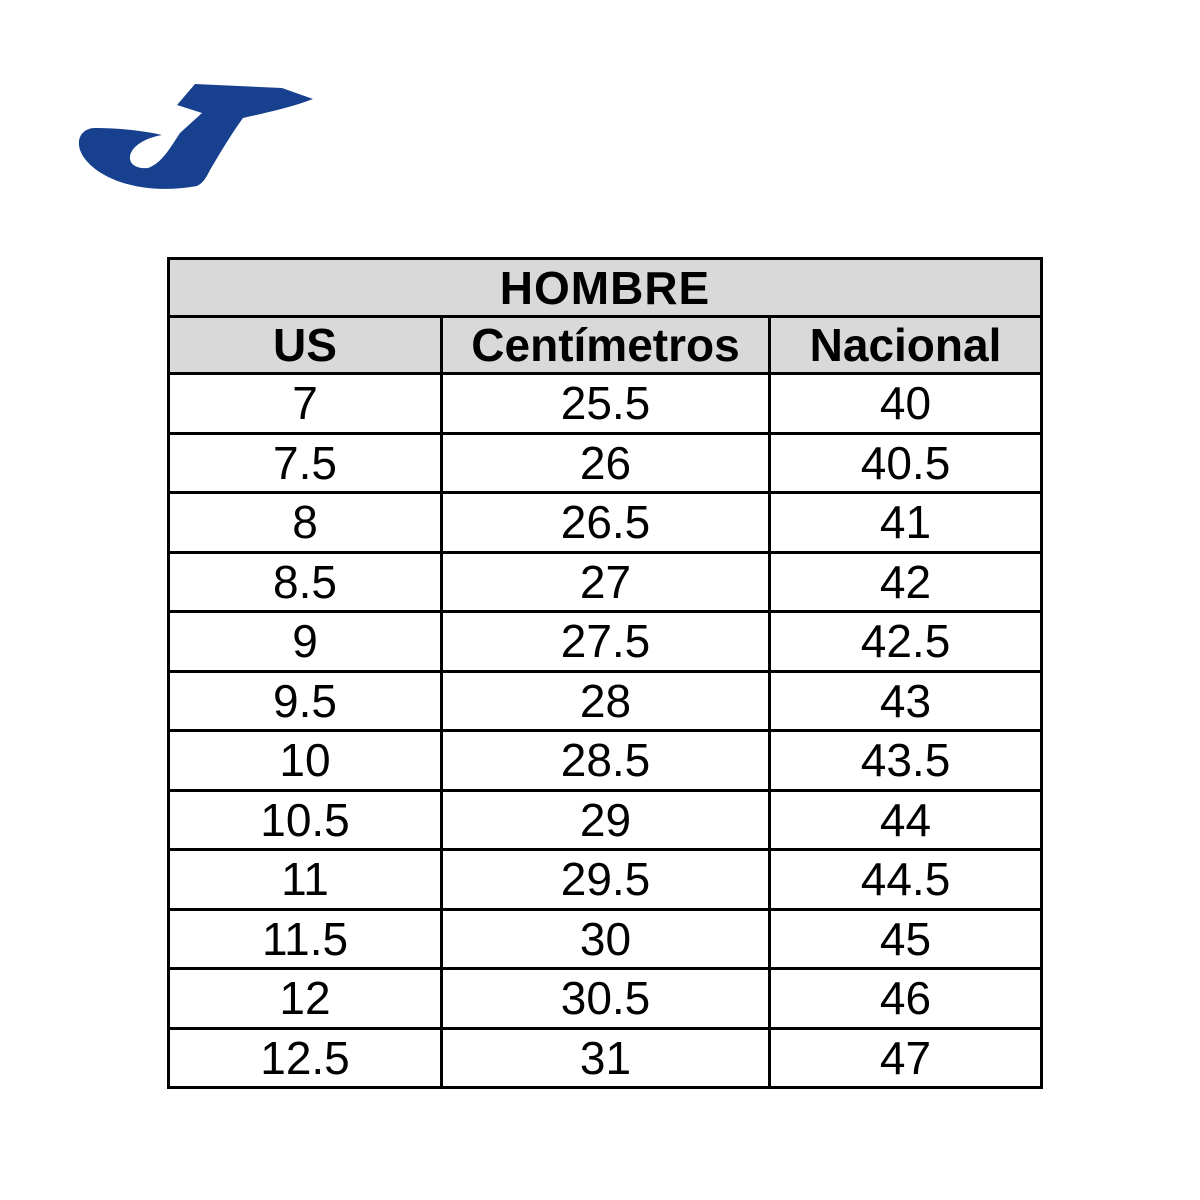 The height and width of the screenshot is (1200, 1200). What do you see at coordinates (305, 462) in the screenshot?
I see `table-cell: 7.5` at bounding box center [305, 462].